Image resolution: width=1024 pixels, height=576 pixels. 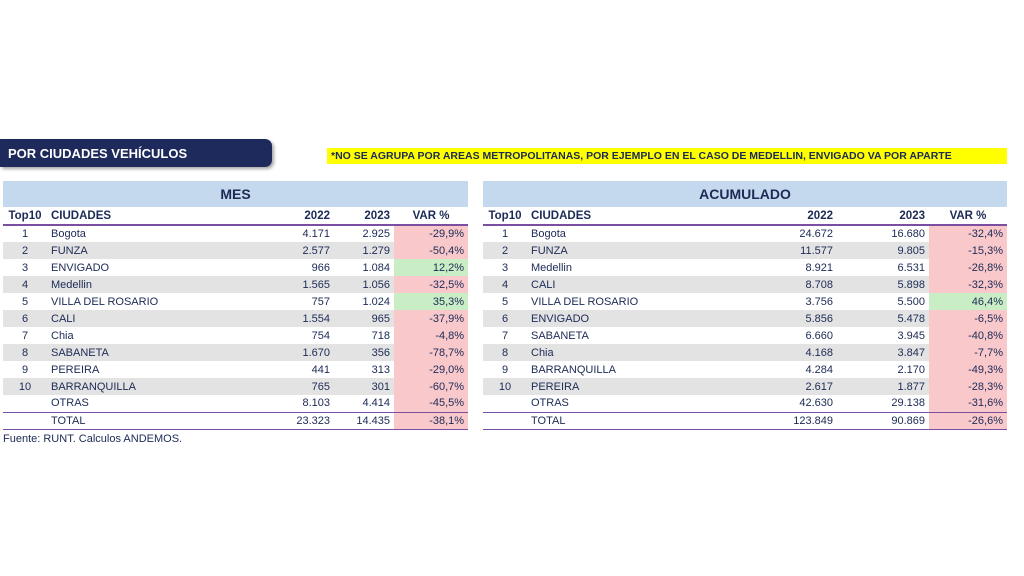 What do you see at coordinates (376, 234) in the screenshot?
I see `value-2023-cell: 2.925` at bounding box center [376, 234].